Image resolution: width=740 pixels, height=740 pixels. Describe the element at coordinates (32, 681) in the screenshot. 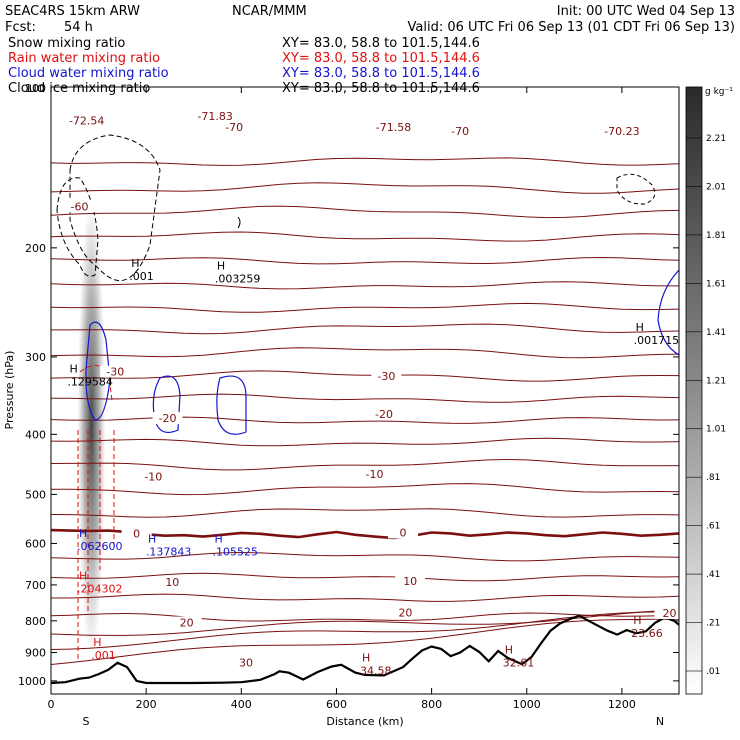

I see `y-tick-label: 1000` at that location.